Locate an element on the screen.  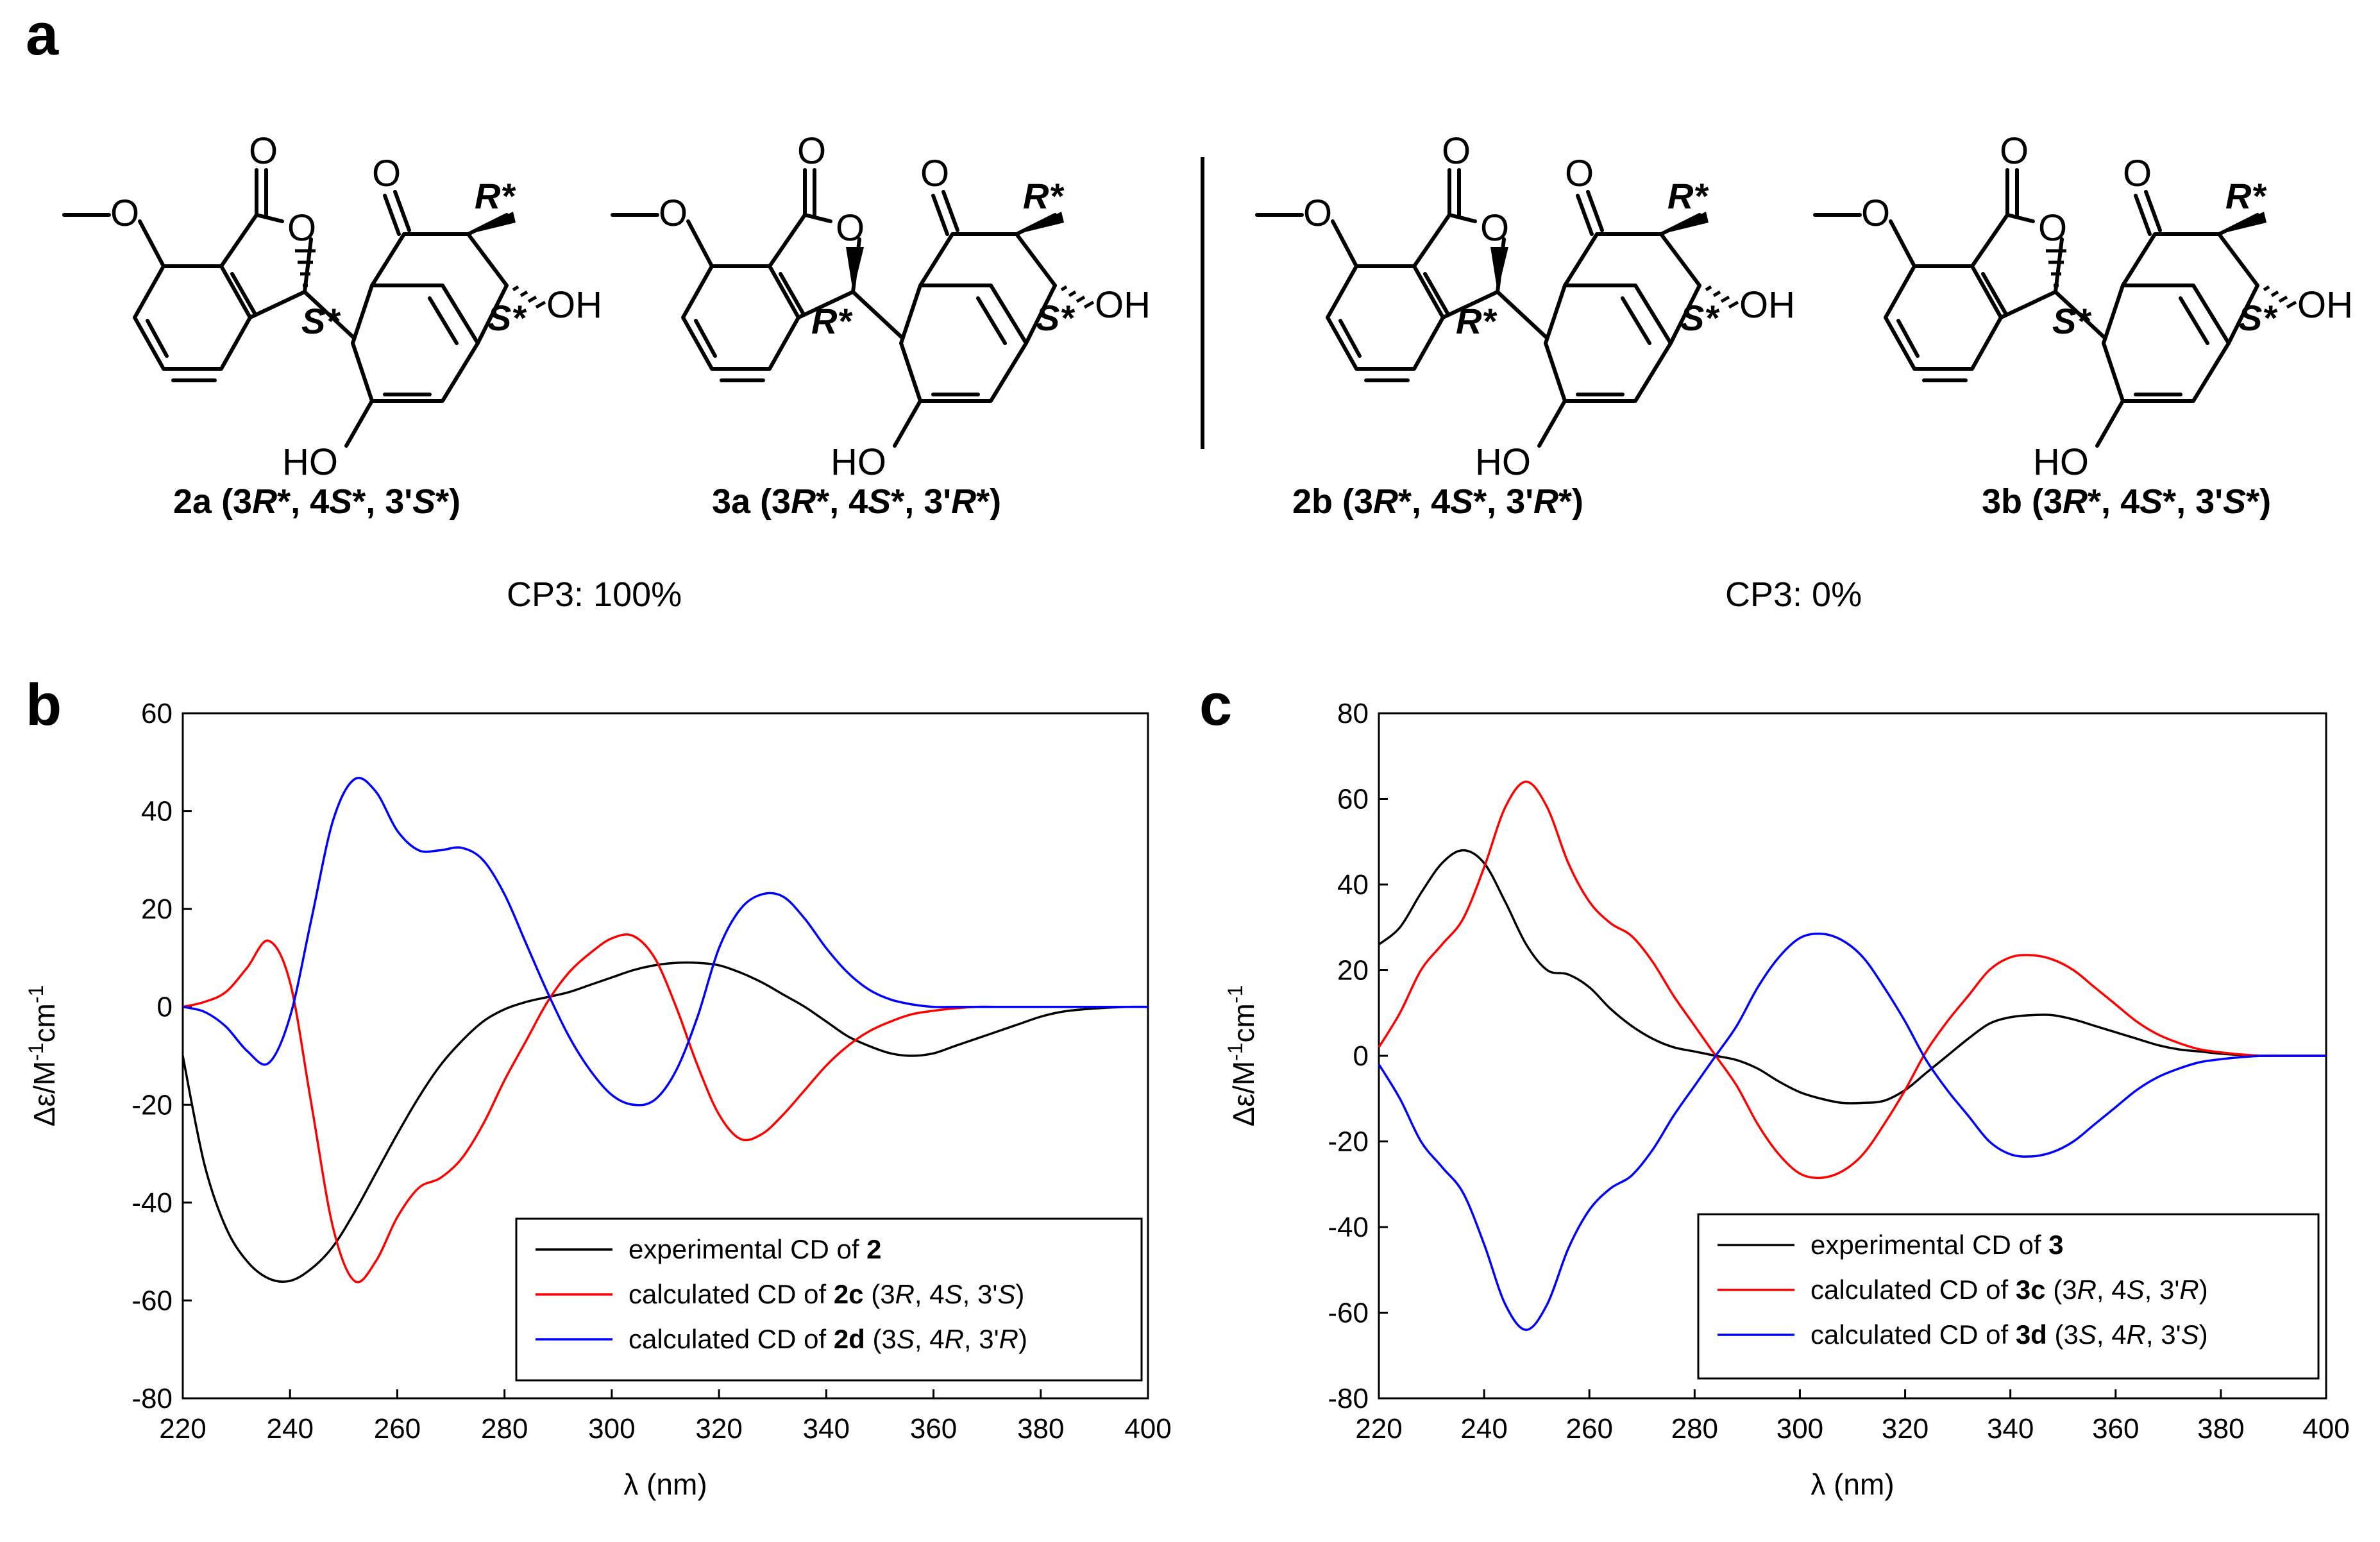
legend-label-0: experimental CD of 2 is located at coordinates (755, 1249).